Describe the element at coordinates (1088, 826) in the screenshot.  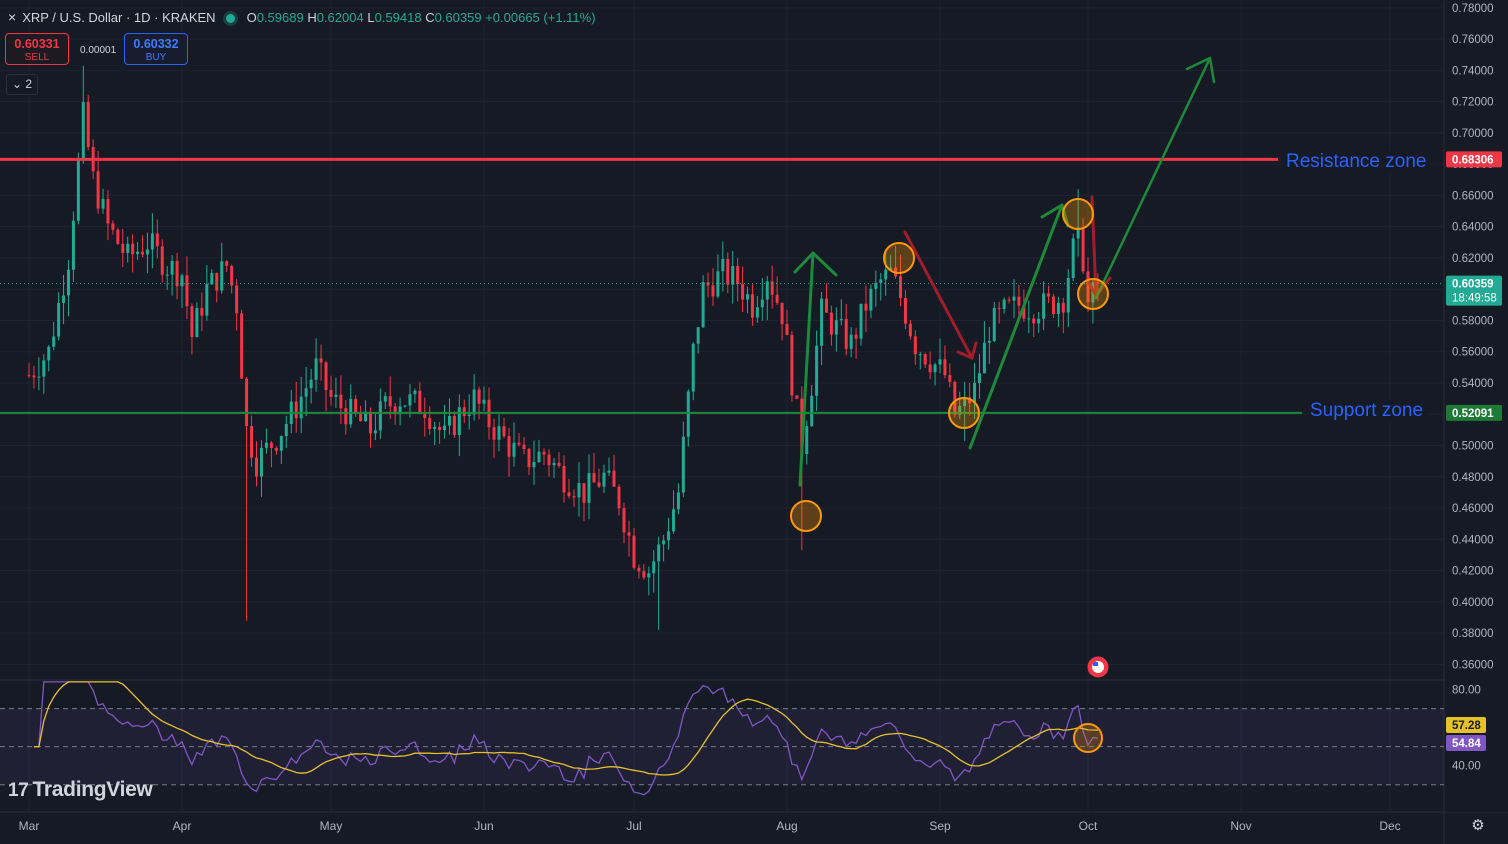
I see `time-tick-label: Oct` at that location.